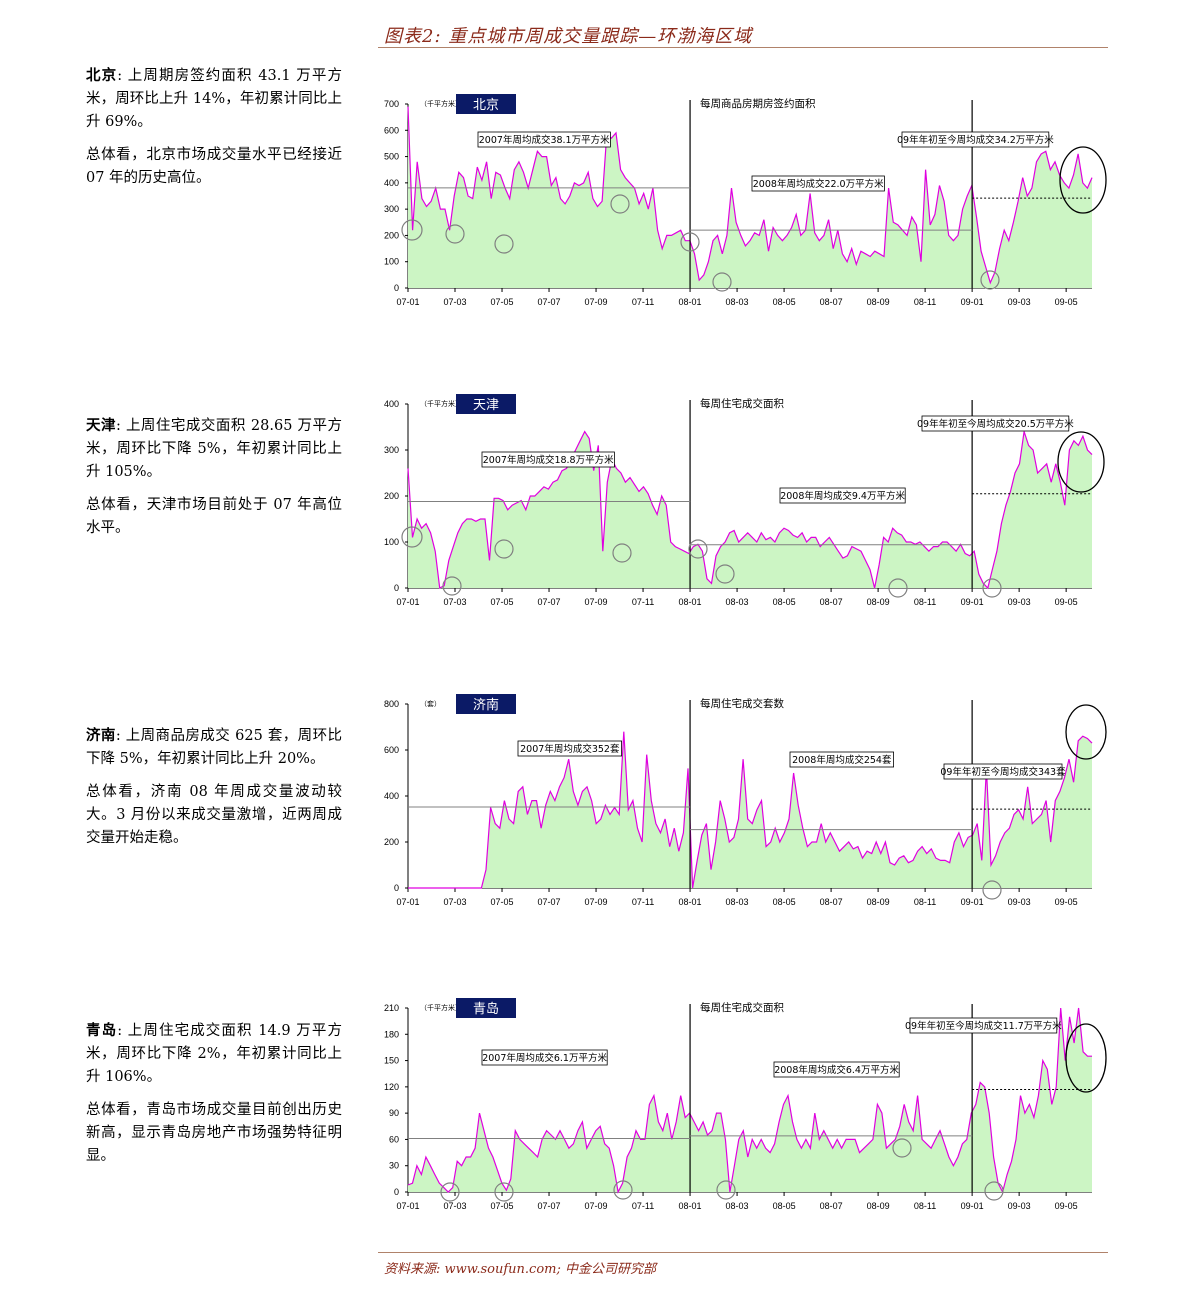 Image resolution: width=1191 pixels, height=1295 pixels. What do you see at coordinates (1003, 772) in the screenshot?
I see `annotation-label: 09年年初至今周均成交343套` at bounding box center [1003, 772].